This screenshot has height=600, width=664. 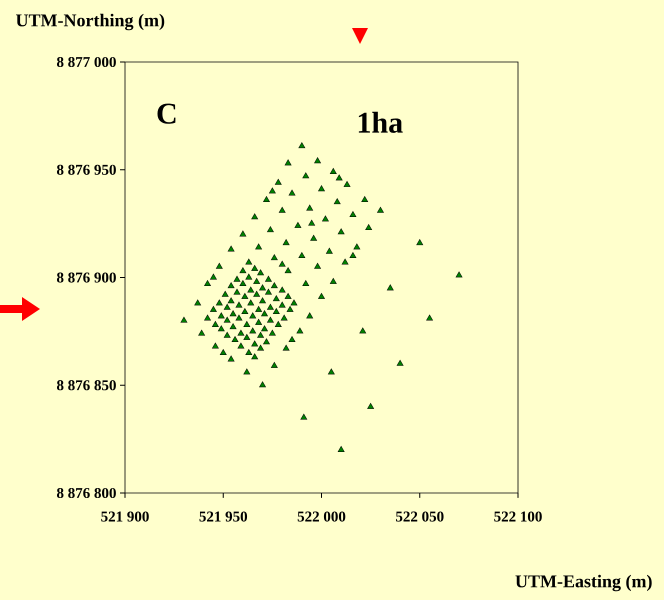 What do you see at coordinates (167, 114) in the screenshot?
I see `annotation: C` at bounding box center [167, 114].